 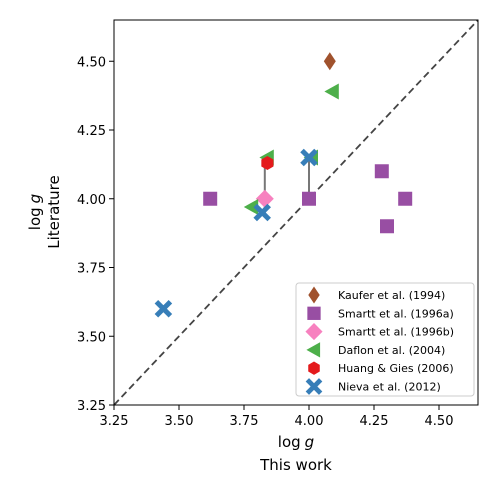 What do you see at coordinates (289, 442) in the screenshot?
I see `x-axis-title-log: log` at bounding box center [289, 442].